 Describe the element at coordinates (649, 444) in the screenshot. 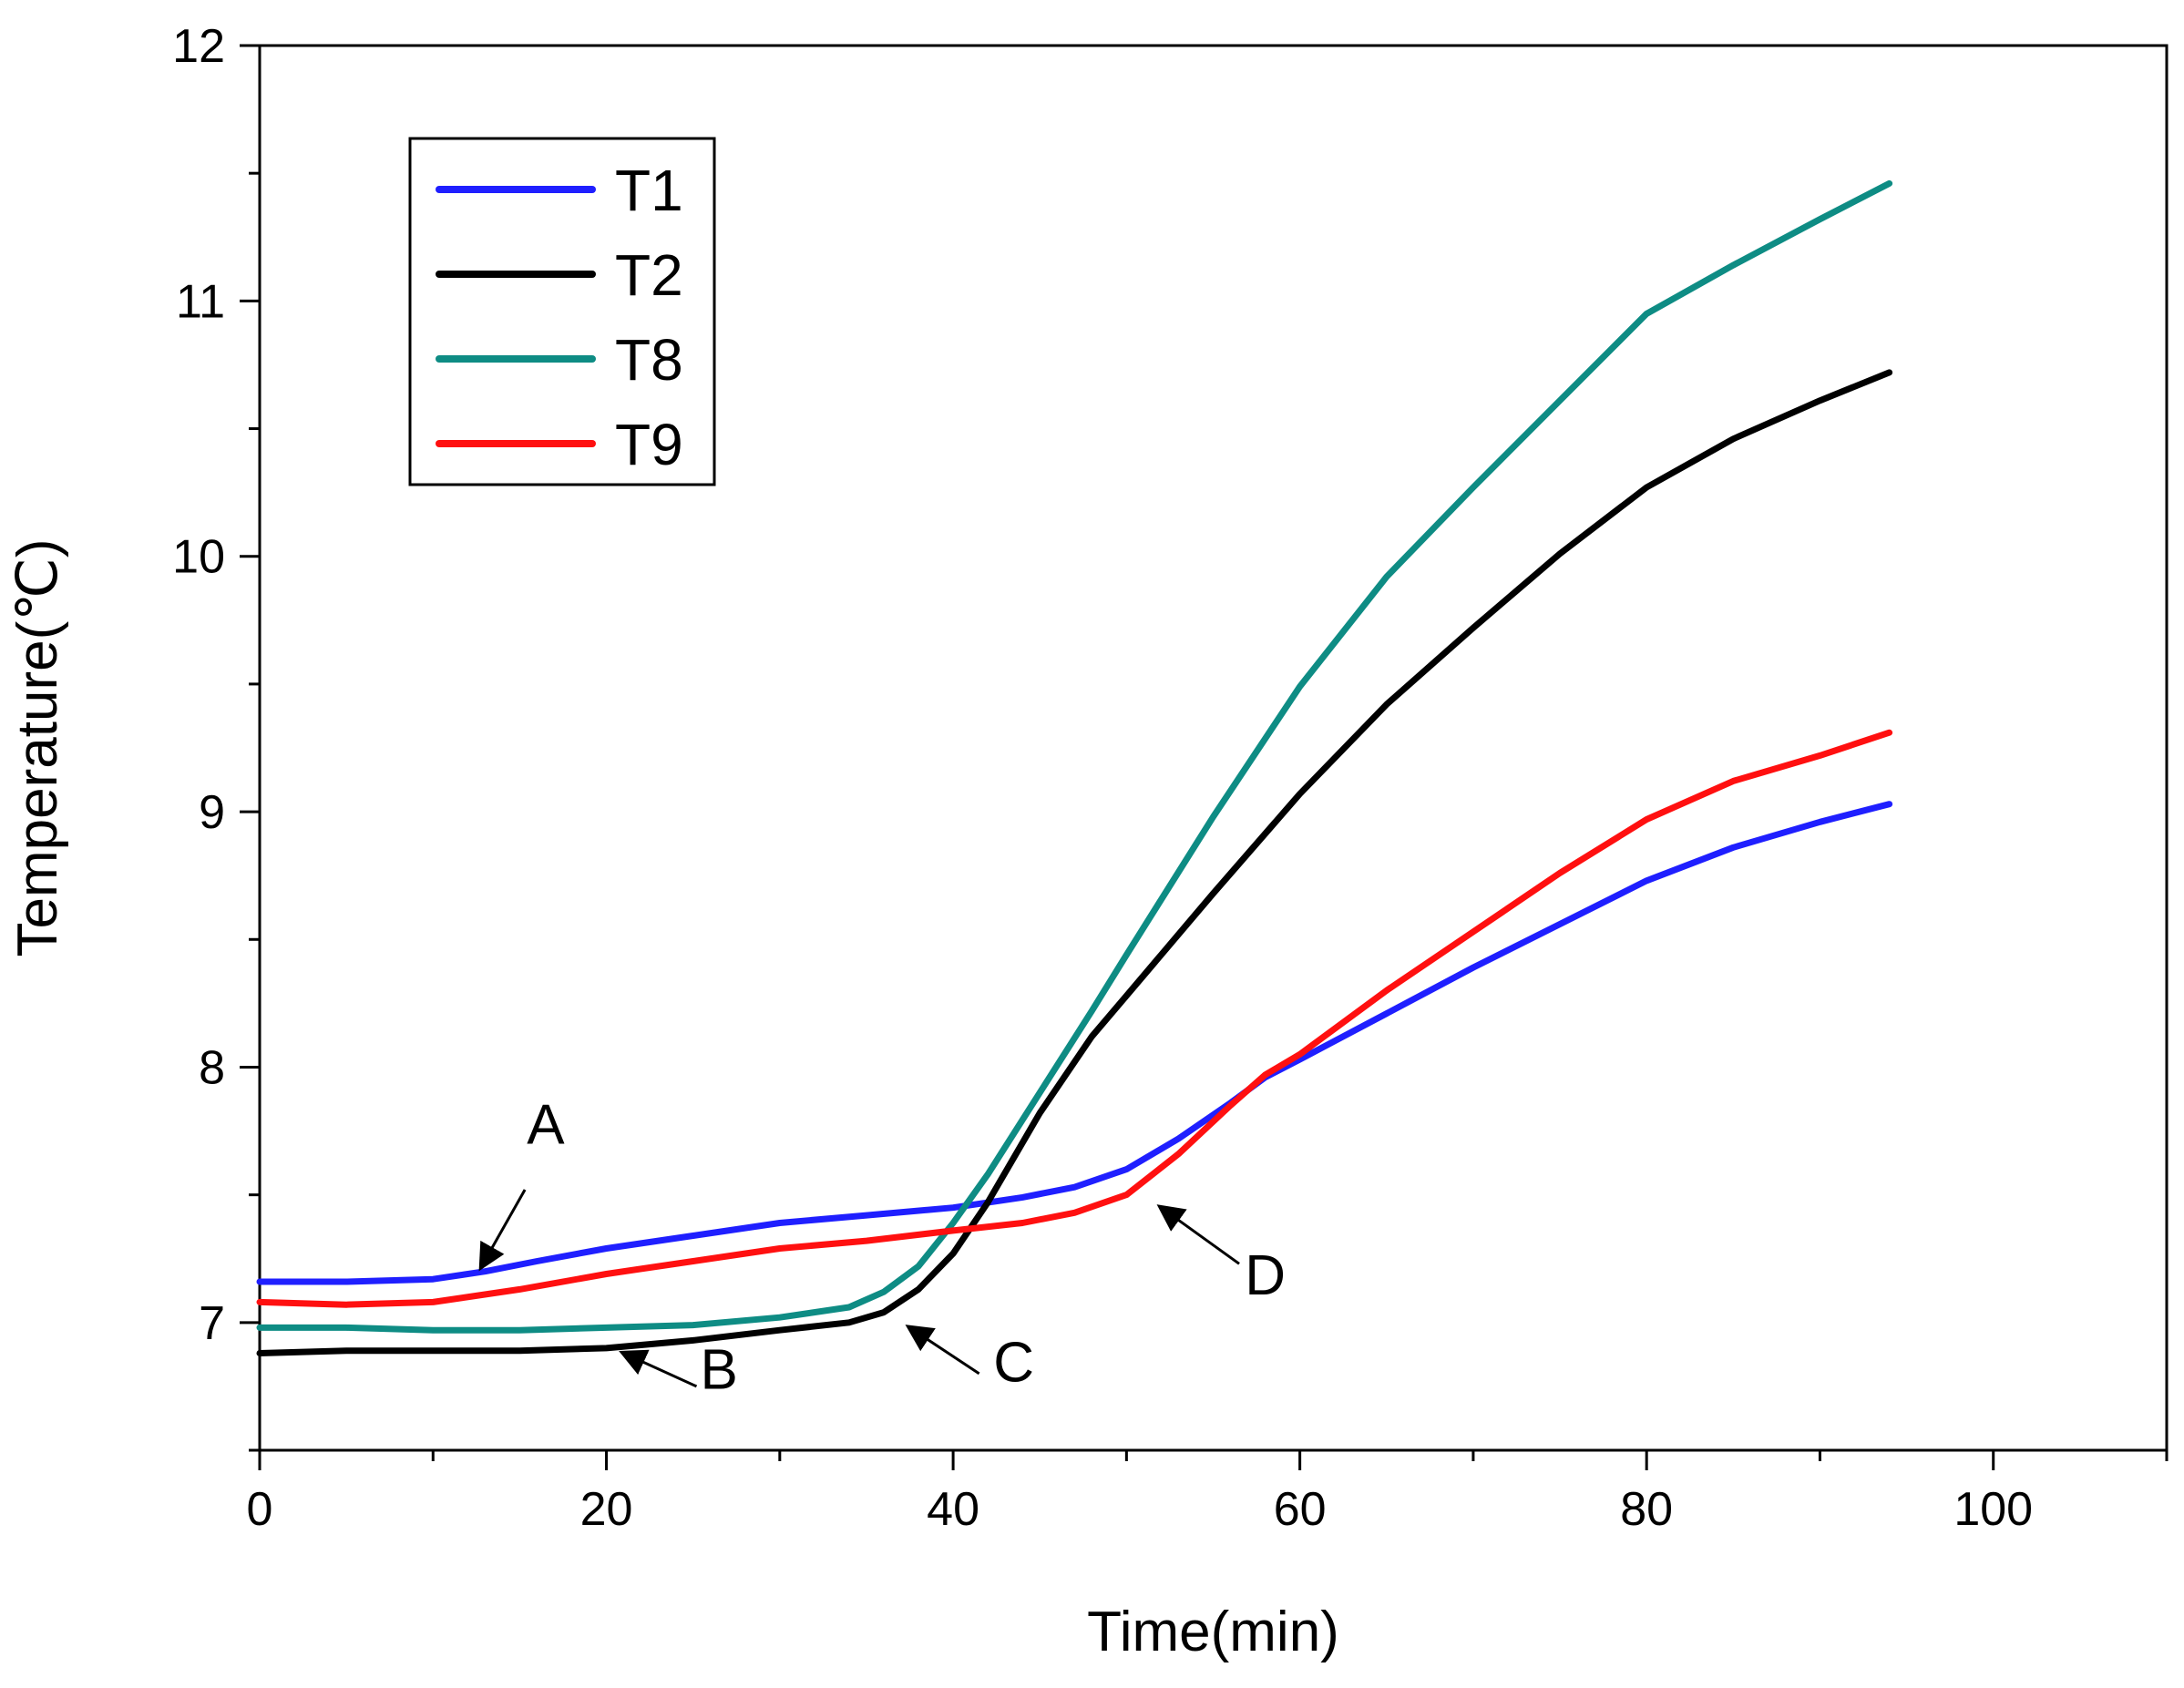

I see `legend-label-t9: T9` at that location.